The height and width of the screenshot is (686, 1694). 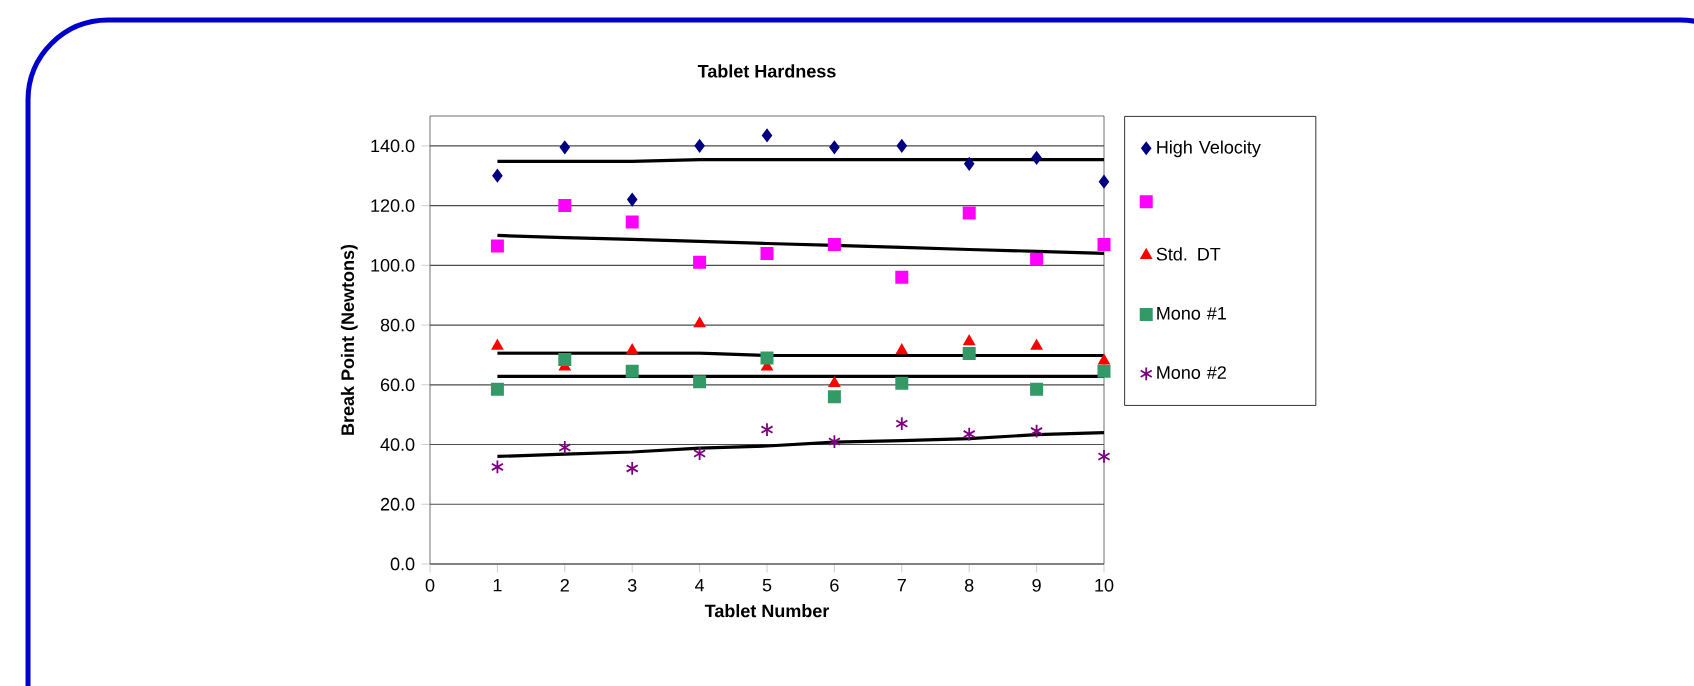 What do you see at coordinates (901, 585) in the screenshot?
I see `x-tick-label: 7` at bounding box center [901, 585].